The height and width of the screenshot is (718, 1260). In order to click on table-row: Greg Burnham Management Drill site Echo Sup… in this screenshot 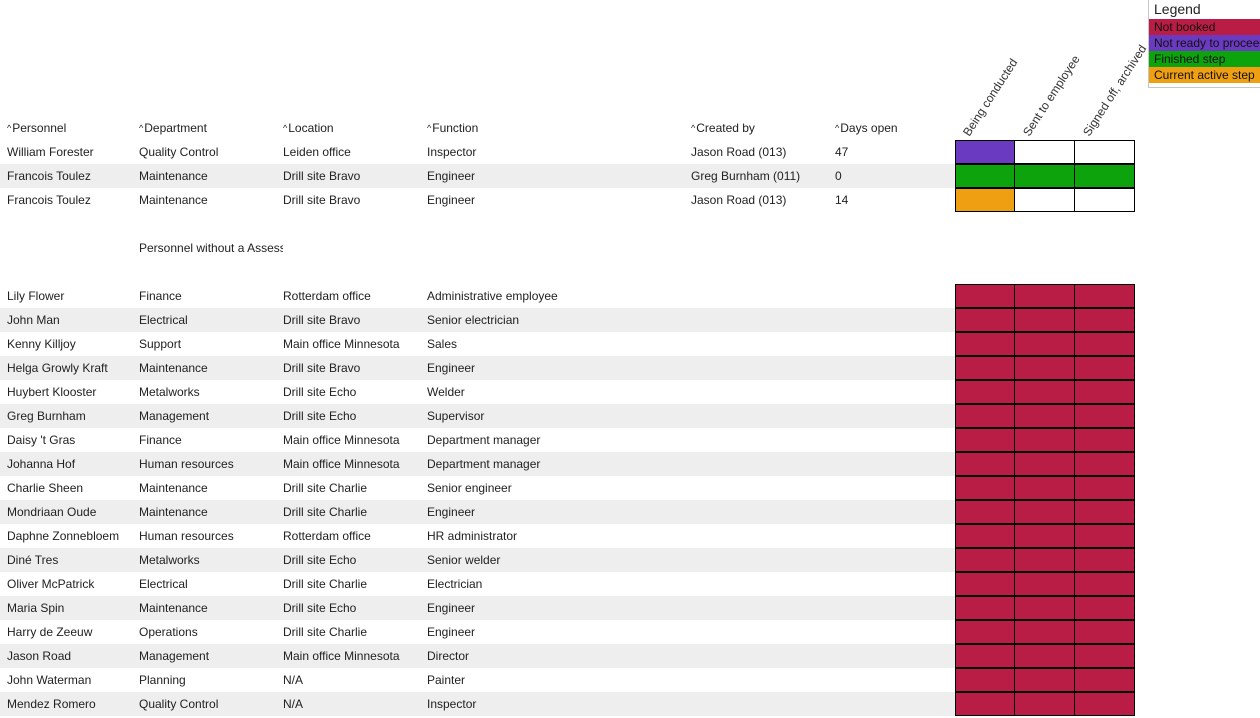, I will do `click(567, 416)`.